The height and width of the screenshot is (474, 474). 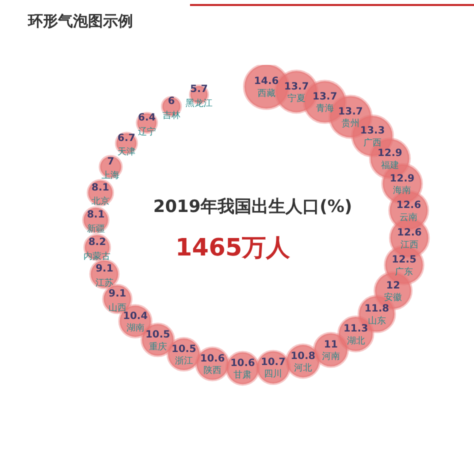 What do you see at coordinates (331, 356) in the screenshot?
I see `category-label: 河南` at bounding box center [331, 356].